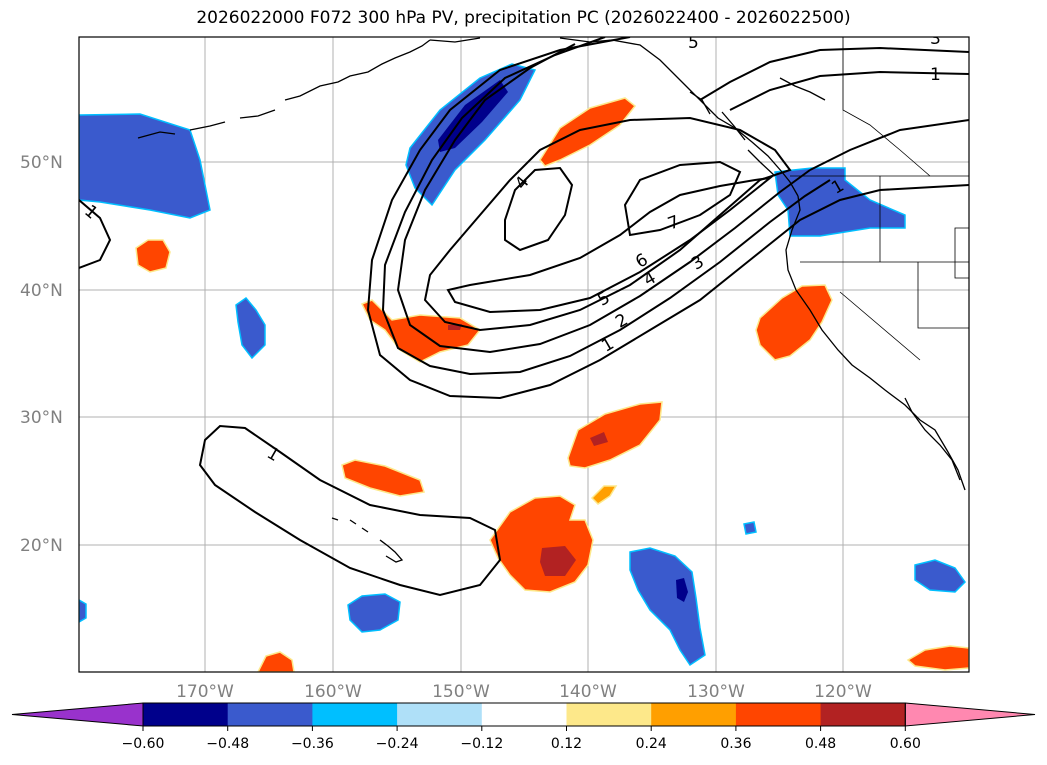  I want to click on border-alaska, so click(886, 107).